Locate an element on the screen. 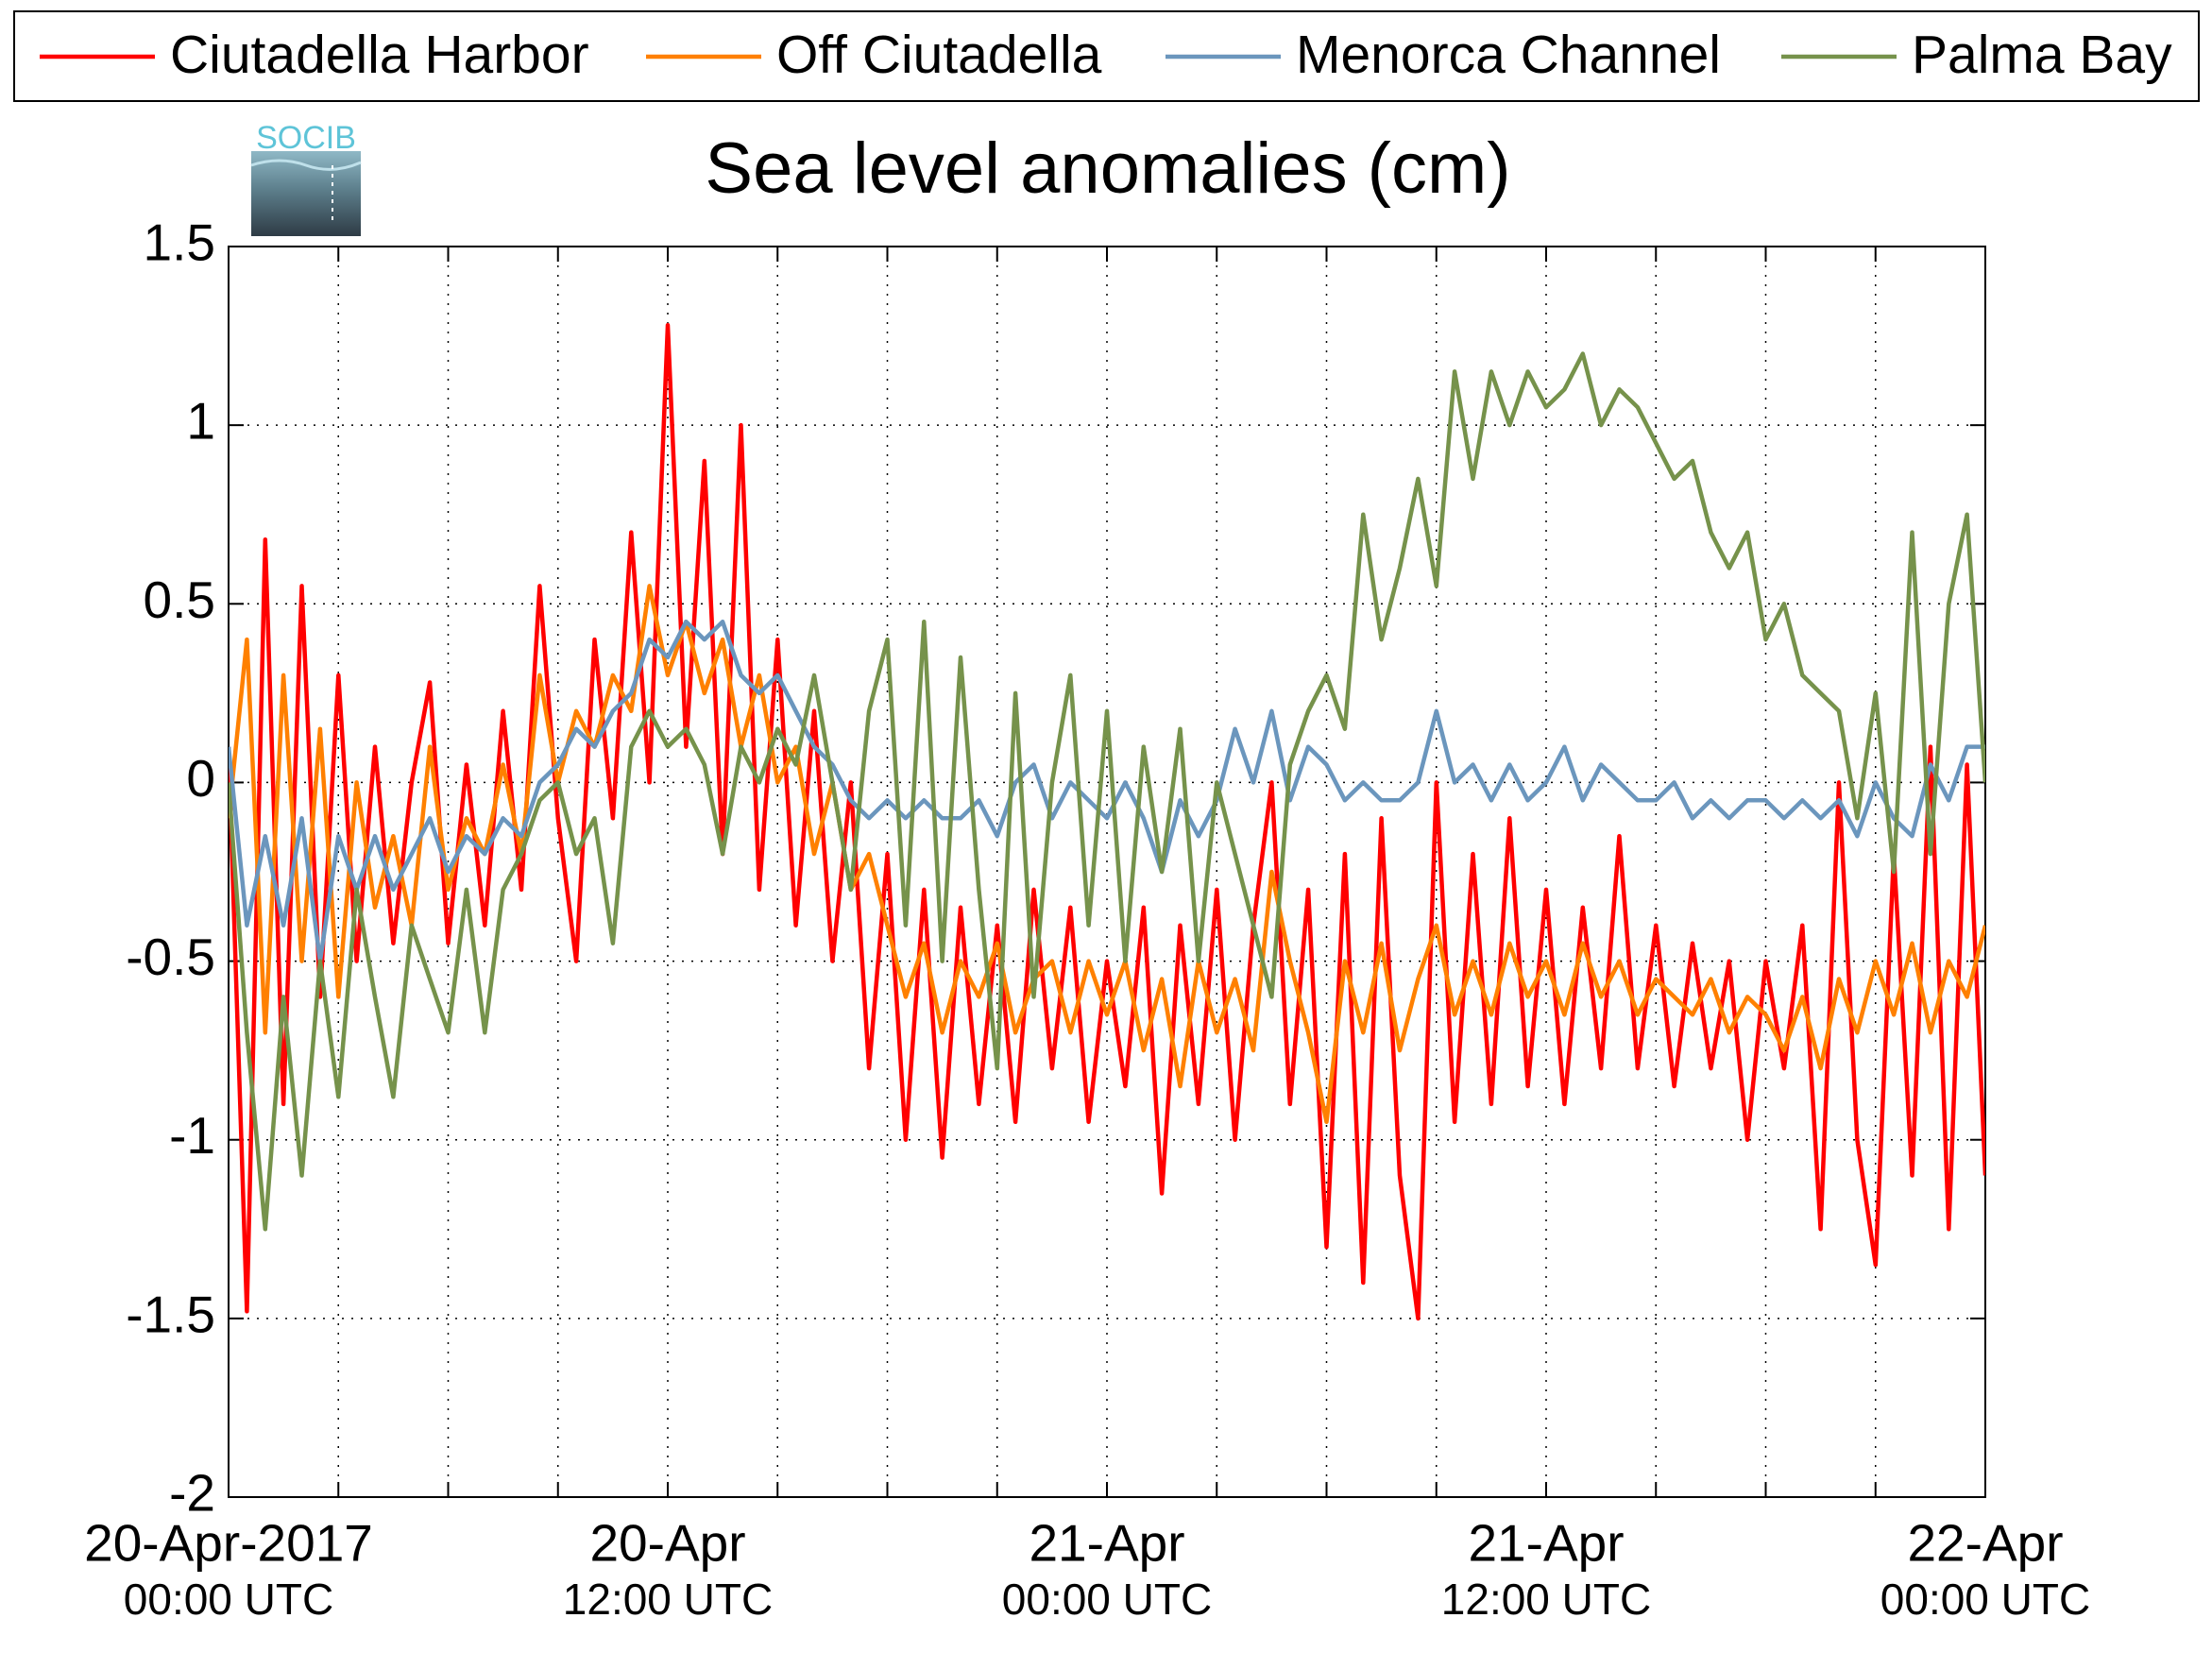 The width and height of the screenshot is (2212, 1669). y-tick-label: 0 is located at coordinates (200, 778).